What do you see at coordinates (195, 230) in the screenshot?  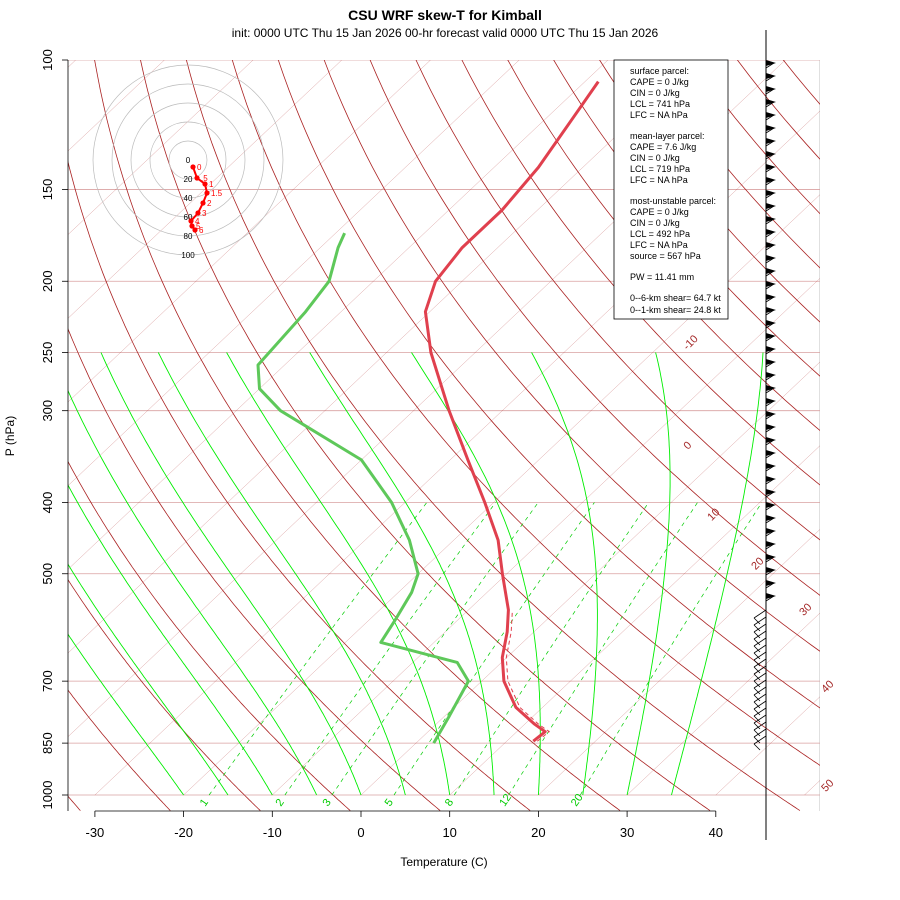 I see `hodograph-point` at bounding box center [195, 230].